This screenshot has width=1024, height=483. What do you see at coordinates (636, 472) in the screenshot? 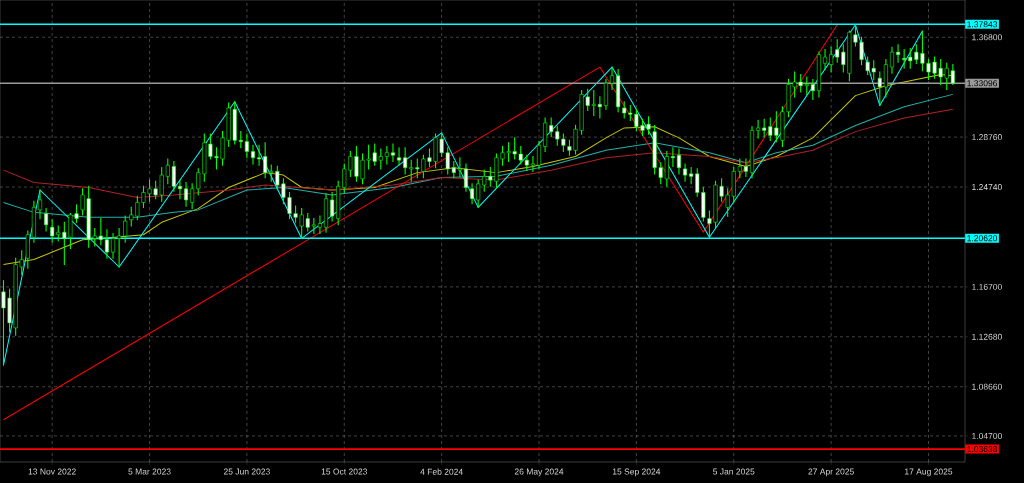
I see `x-tick-label: 15 Sep 2024` at bounding box center [636, 472].